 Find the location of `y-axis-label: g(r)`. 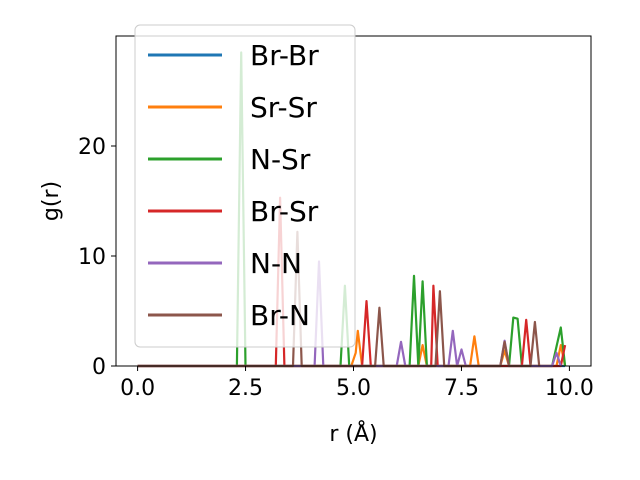

y-axis-label: g(r) is located at coordinates (51, 201).